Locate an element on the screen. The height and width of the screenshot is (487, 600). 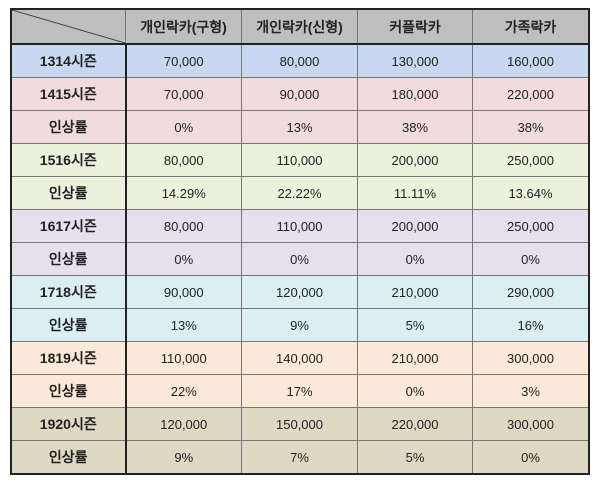
table-cell: 11.11% is located at coordinates (415, 193).